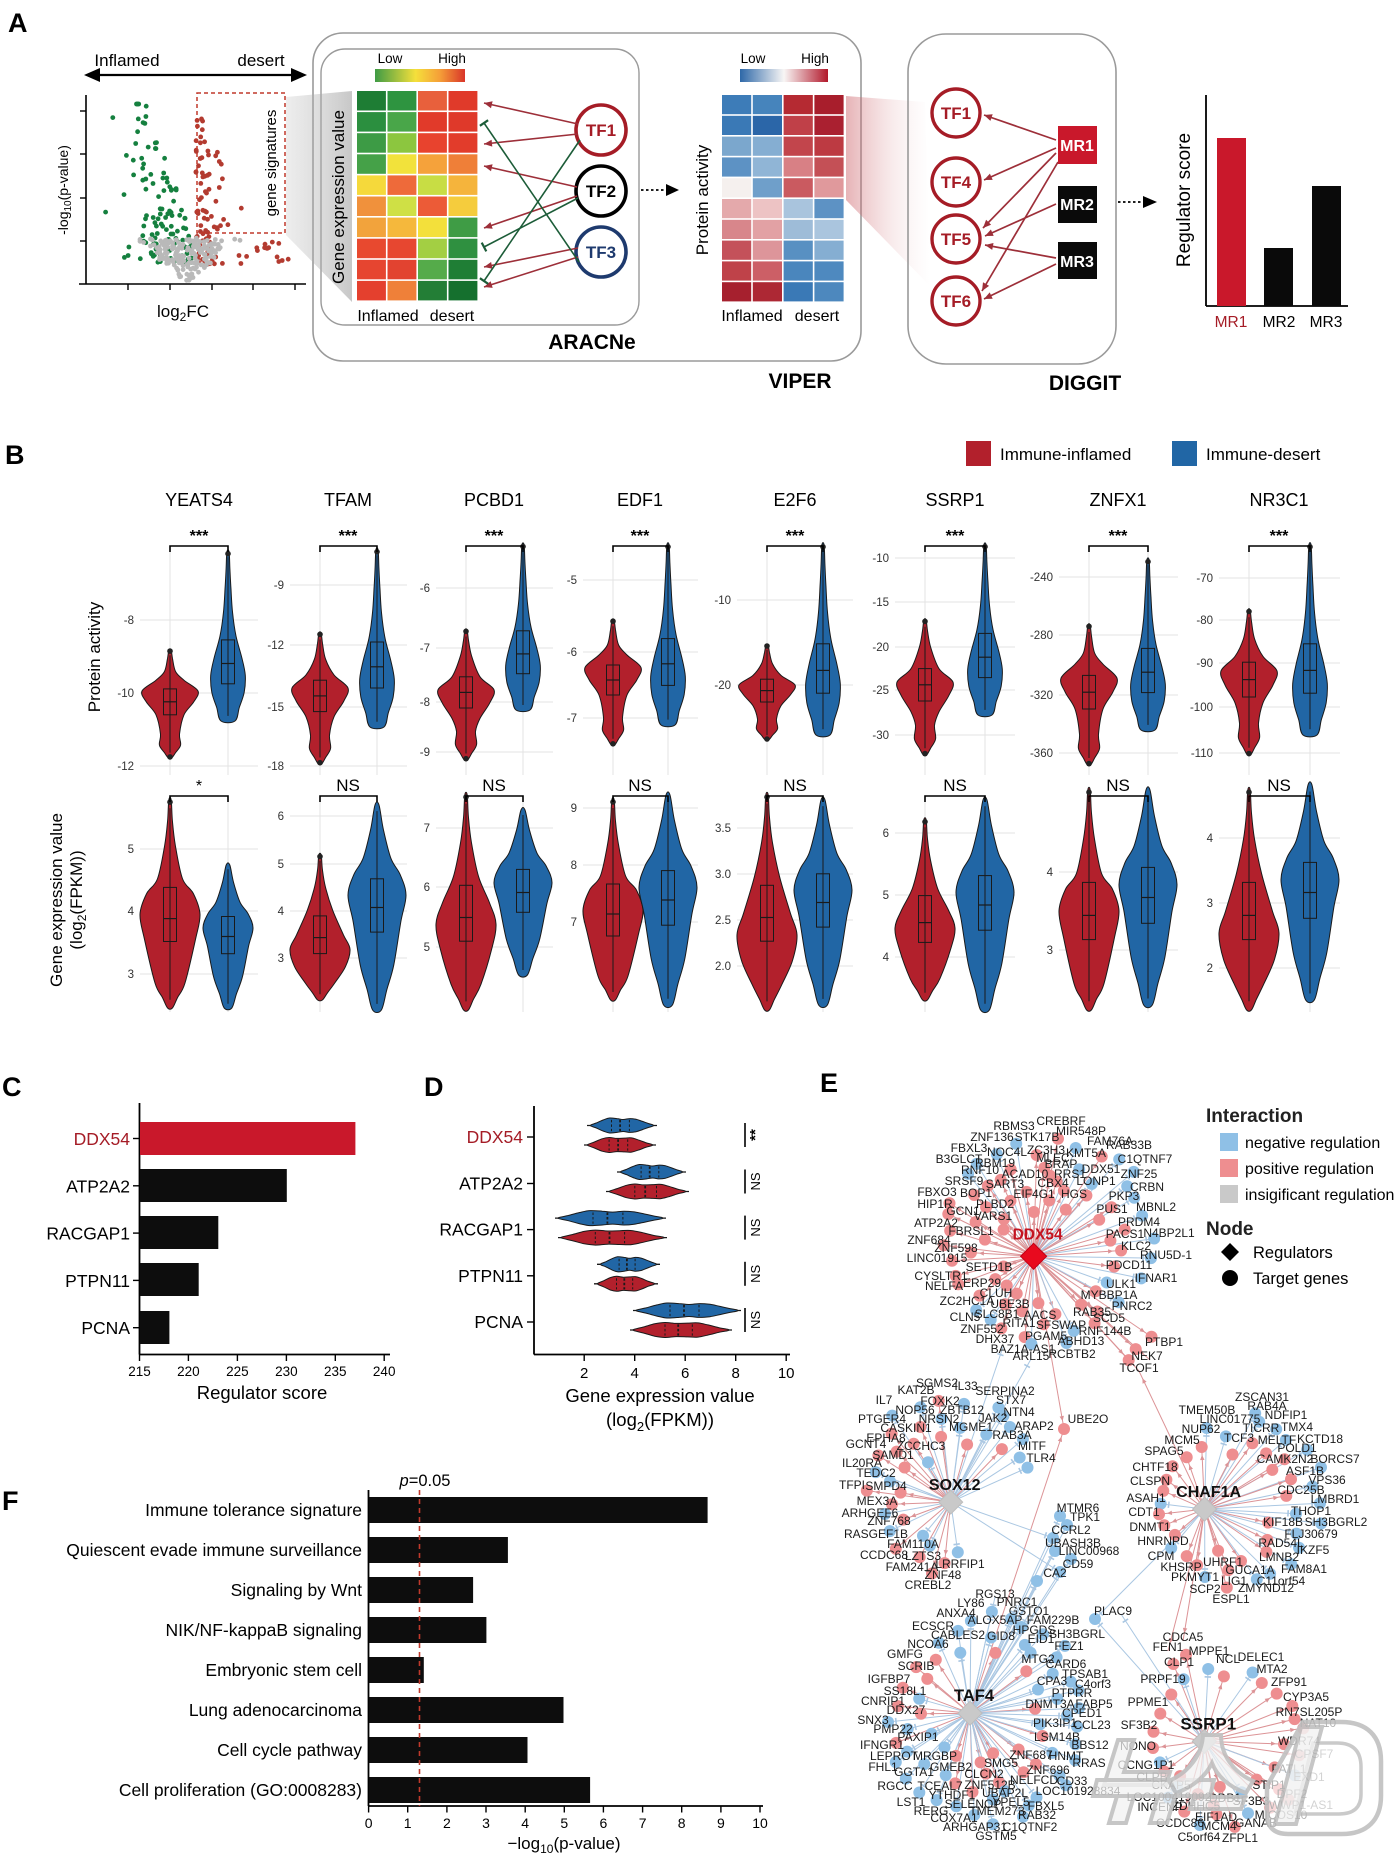  I want to click on svg-text: -9, so click(425, 753).